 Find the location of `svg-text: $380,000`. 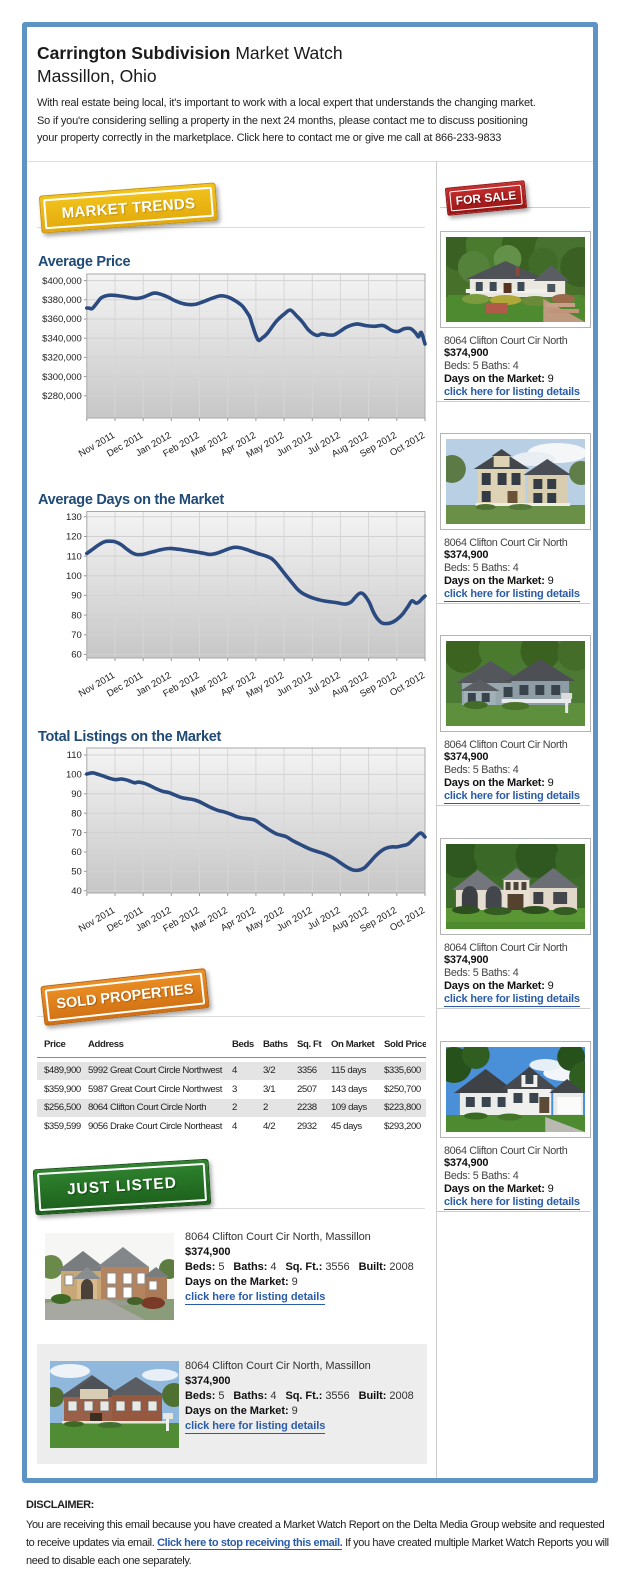

svg-text: $380,000 is located at coordinates (62, 300).